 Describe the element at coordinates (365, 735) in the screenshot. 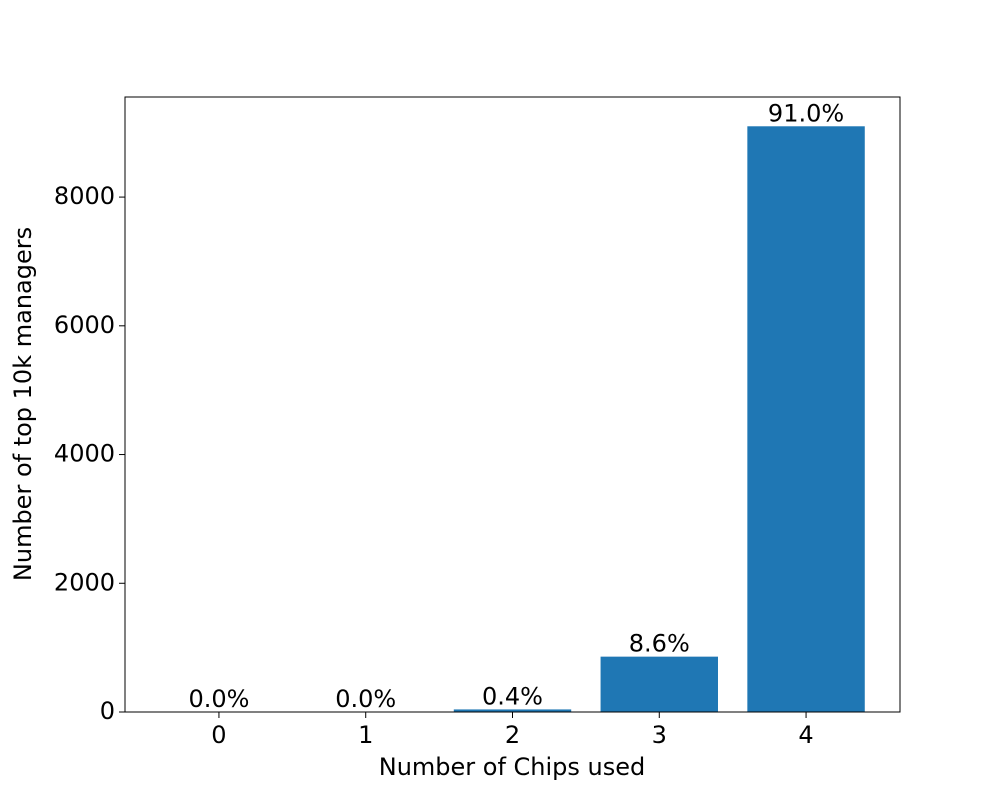

I see `x-tick-label: 1` at that location.